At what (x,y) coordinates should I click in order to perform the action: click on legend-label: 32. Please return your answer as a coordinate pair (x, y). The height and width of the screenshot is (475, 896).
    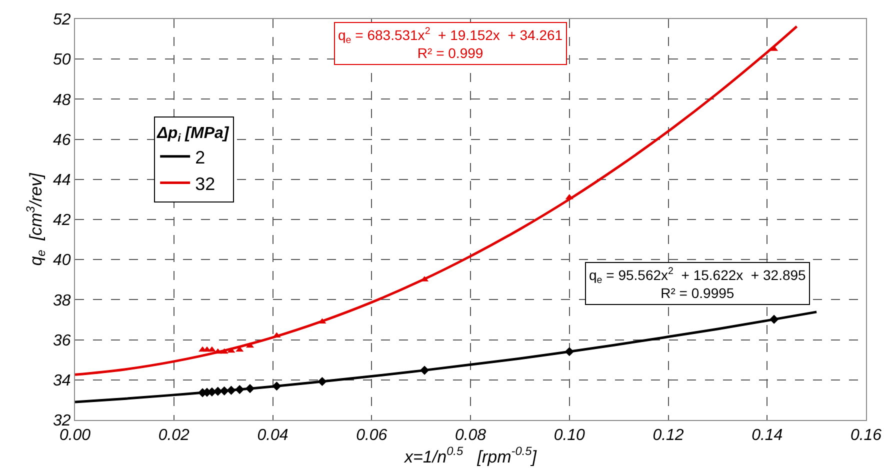
    Looking at the image, I should click on (205, 184).